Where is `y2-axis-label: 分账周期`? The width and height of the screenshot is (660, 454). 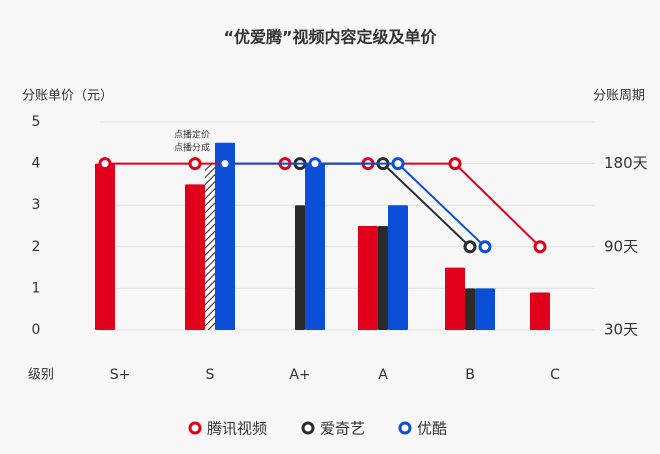 y2-axis-label: 分账周期 is located at coordinates (619, 96).